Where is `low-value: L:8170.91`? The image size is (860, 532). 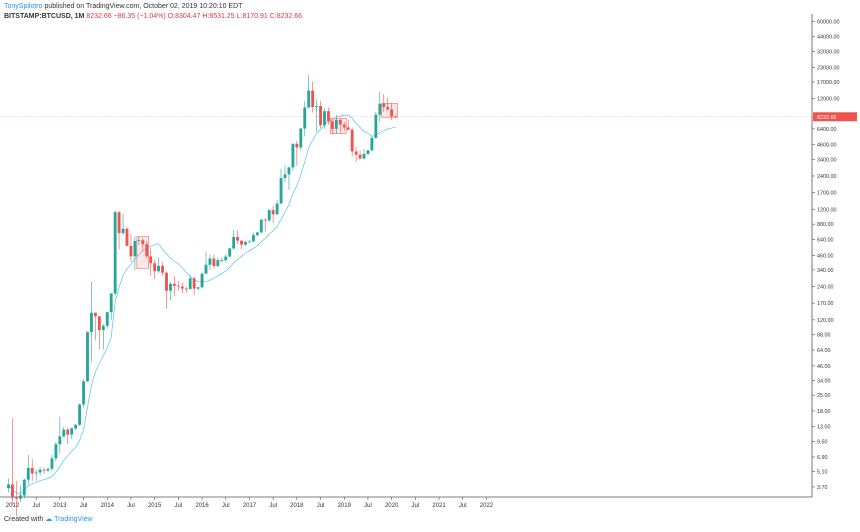 low-value: L:8170.91 is located at coordinates (252, 16).